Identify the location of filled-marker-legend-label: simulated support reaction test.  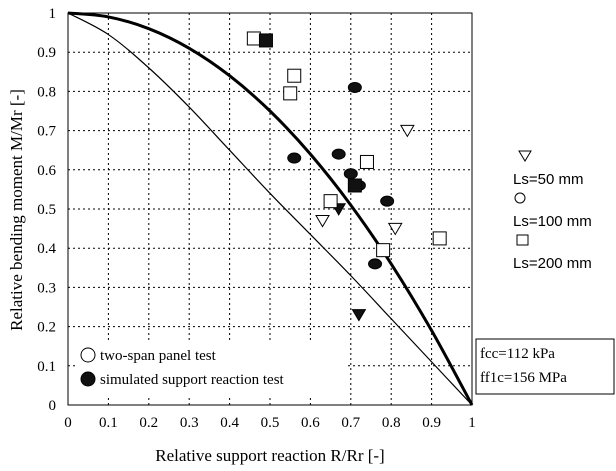
(192, 380).